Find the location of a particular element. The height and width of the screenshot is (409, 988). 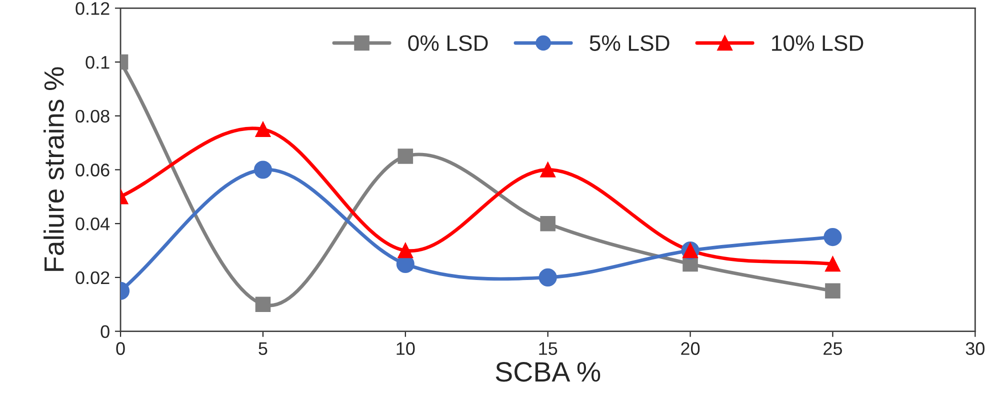

x-tick-label: 20 is located at coordinates (690, 348).